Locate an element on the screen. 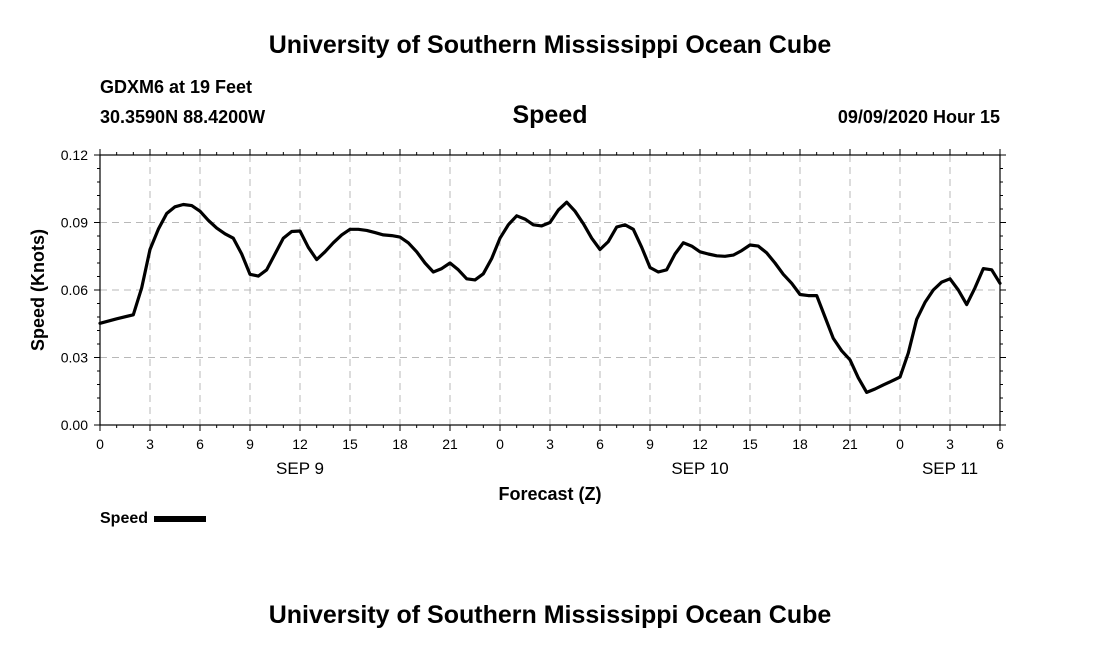  x-date-label: SEP 9 is located at coordinates (300, 468).